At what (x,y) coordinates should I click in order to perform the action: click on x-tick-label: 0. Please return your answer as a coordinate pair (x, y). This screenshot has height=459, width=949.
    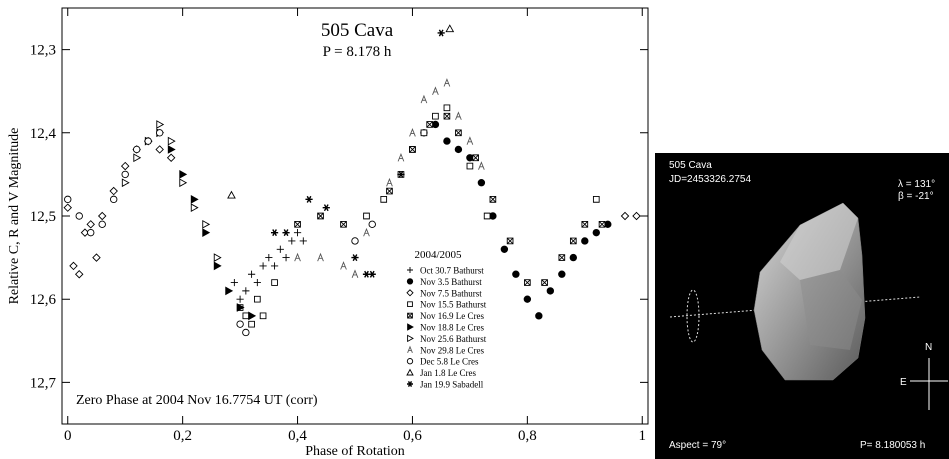
    Looking at the image, I should click on (68, 436).